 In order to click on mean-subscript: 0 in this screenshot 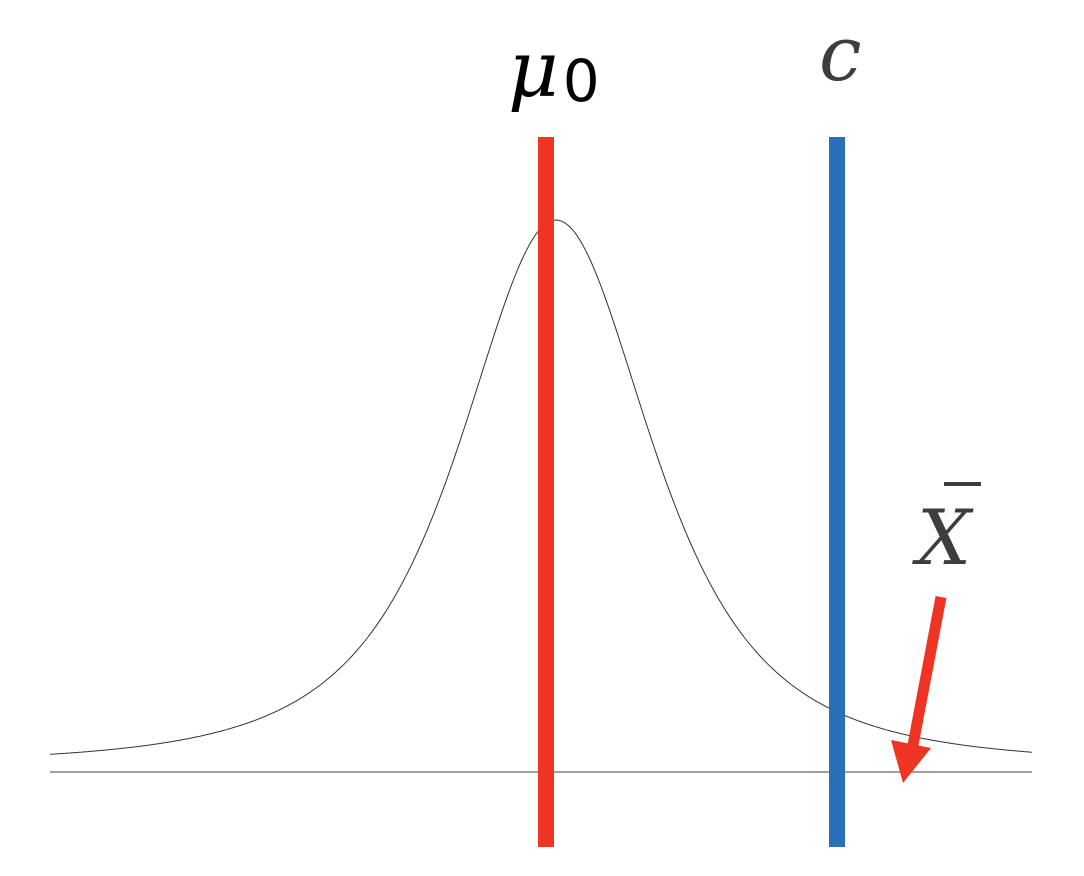, I will do `click(581, 81)`.